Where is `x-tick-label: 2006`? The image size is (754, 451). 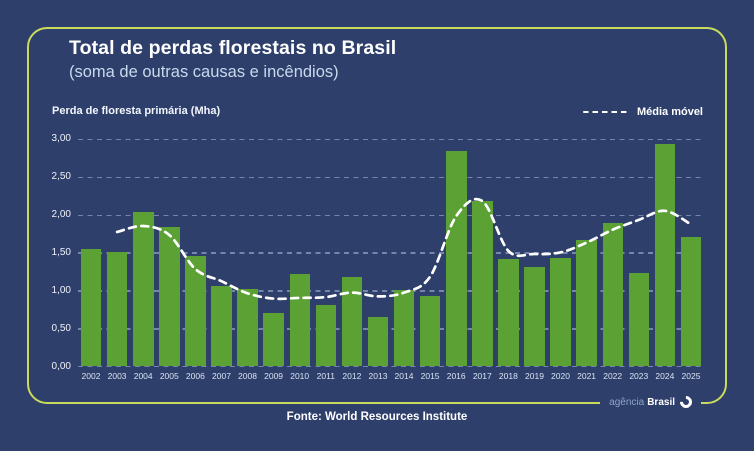
x-tick-label: 2006 is located at coordinates (195, 376).